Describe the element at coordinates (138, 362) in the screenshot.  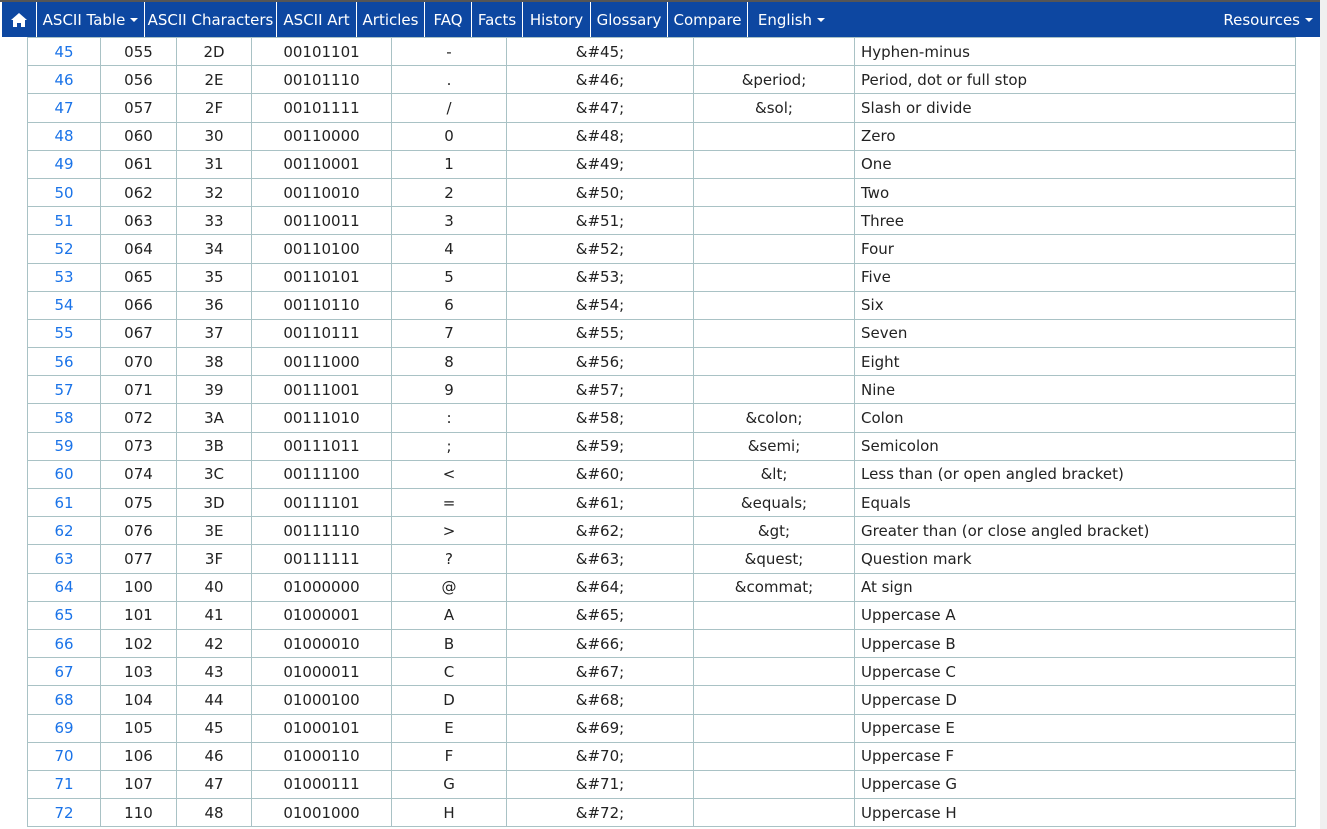
I see `octal-cell: 070` at that location.